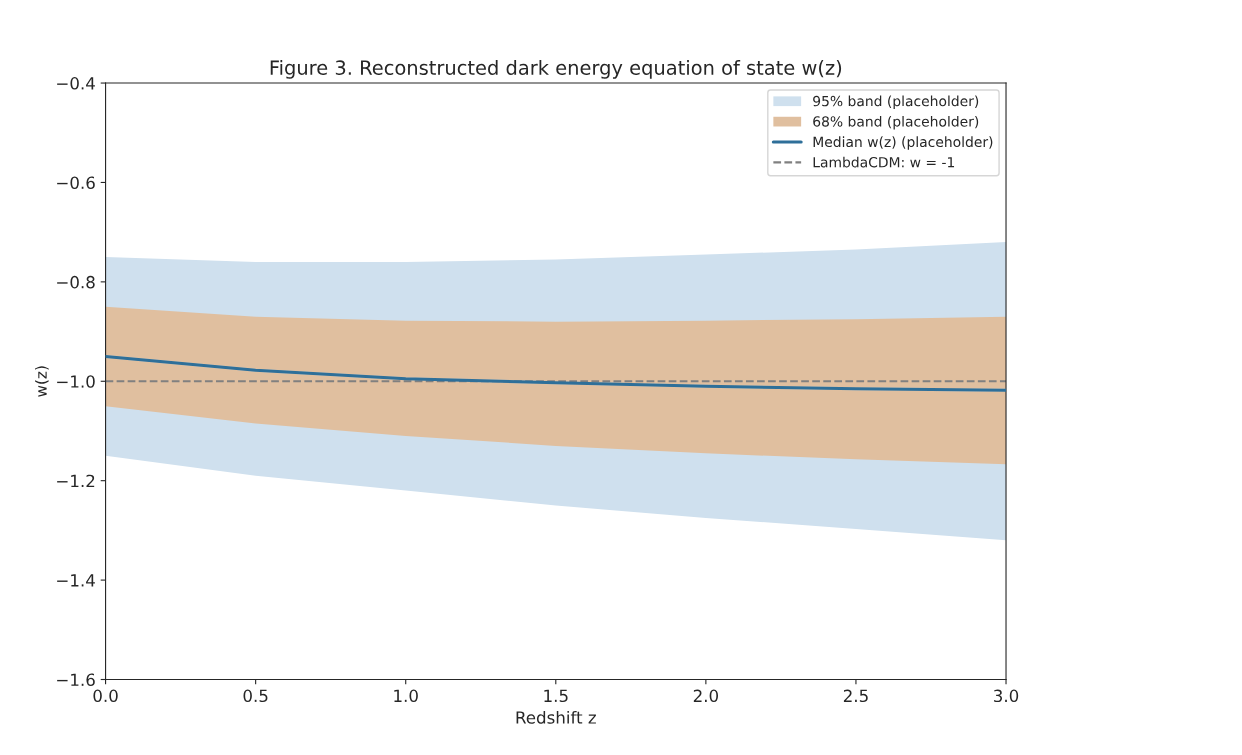 This screenshot has width=1242, height=755. What do you see at coordinates (105, 696) in the screenshot?
I see `x-tick-label: 0.0` at bounding box center [105, 696].